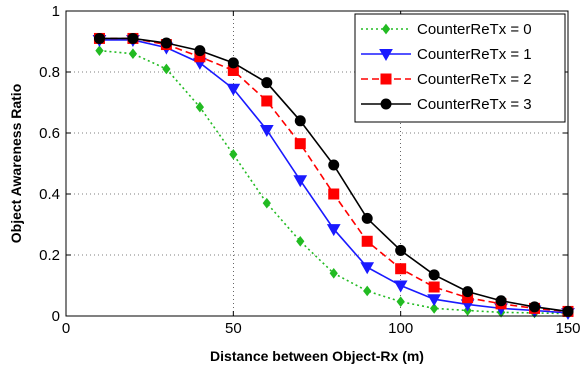 Image resolution: width=585 pixels, height=370 pixels. I want to click on x-tick-label: 100, so click(400, 328).